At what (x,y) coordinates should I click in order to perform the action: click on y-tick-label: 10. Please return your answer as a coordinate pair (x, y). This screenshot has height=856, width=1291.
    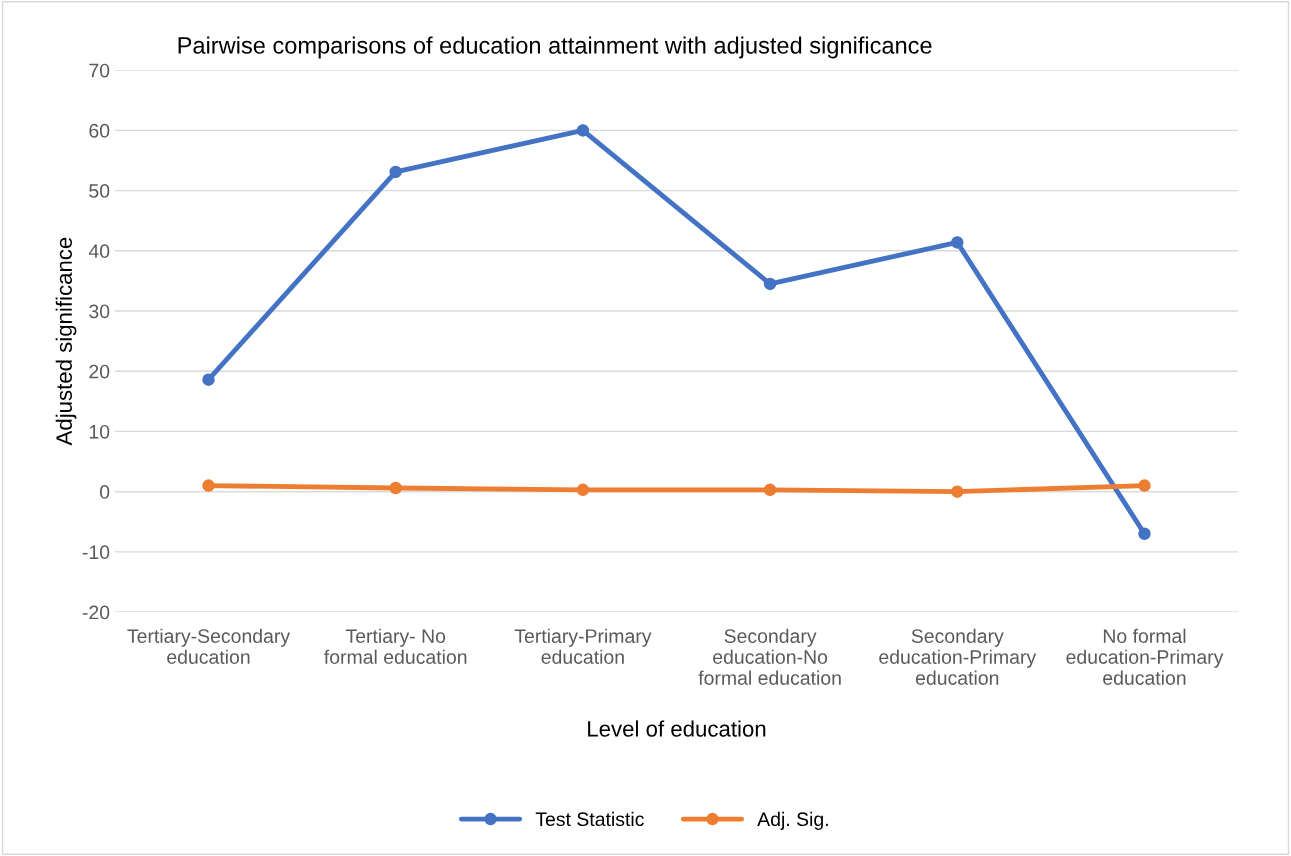
    Looking at the image, I should click on (99, 431).